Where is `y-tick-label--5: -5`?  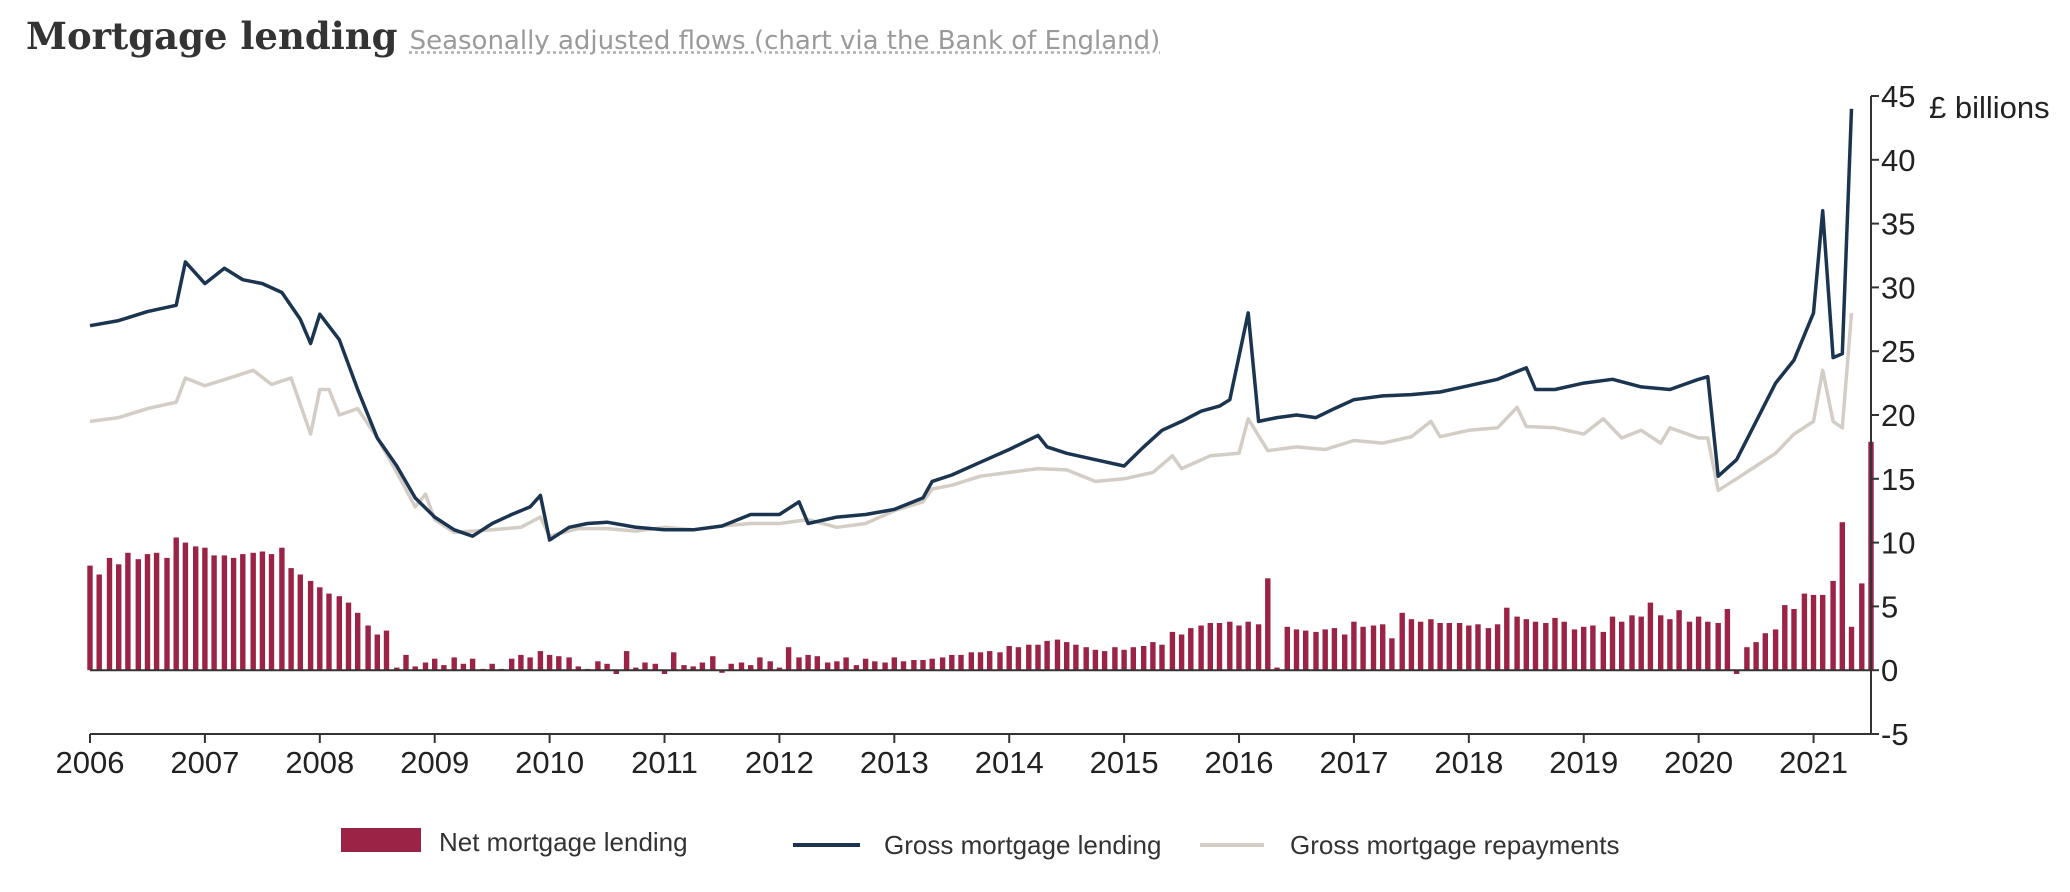 y-tick-label--5: -5 is located at coordinates (1895, 734).